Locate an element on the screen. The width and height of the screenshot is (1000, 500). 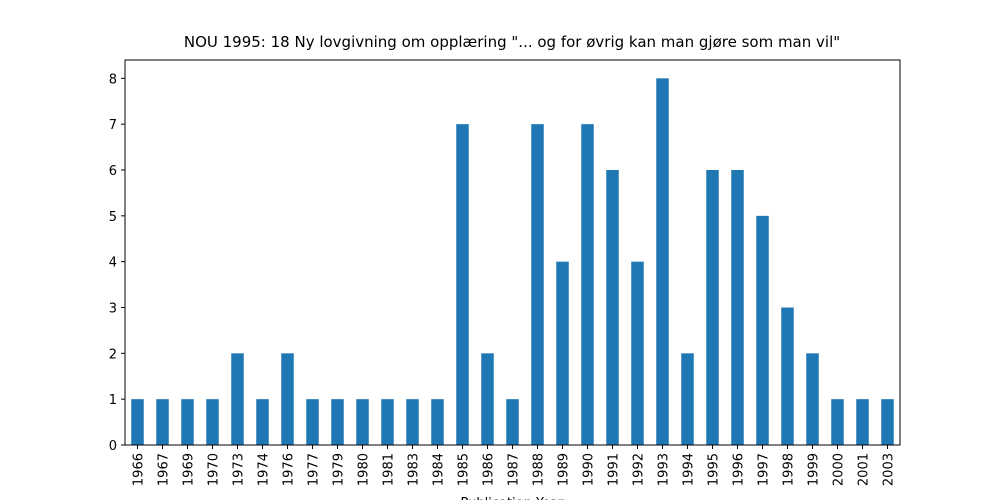
x-tick-label: 1967 is located at coordinates (164, 469).